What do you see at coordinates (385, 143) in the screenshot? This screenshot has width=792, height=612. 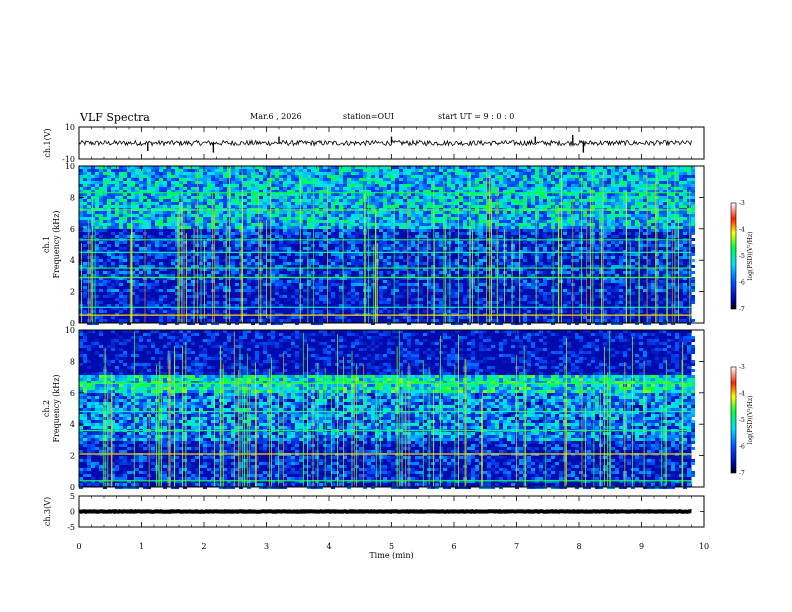 I see `ch1-waveform-trace` at bounding box center [385, 143].